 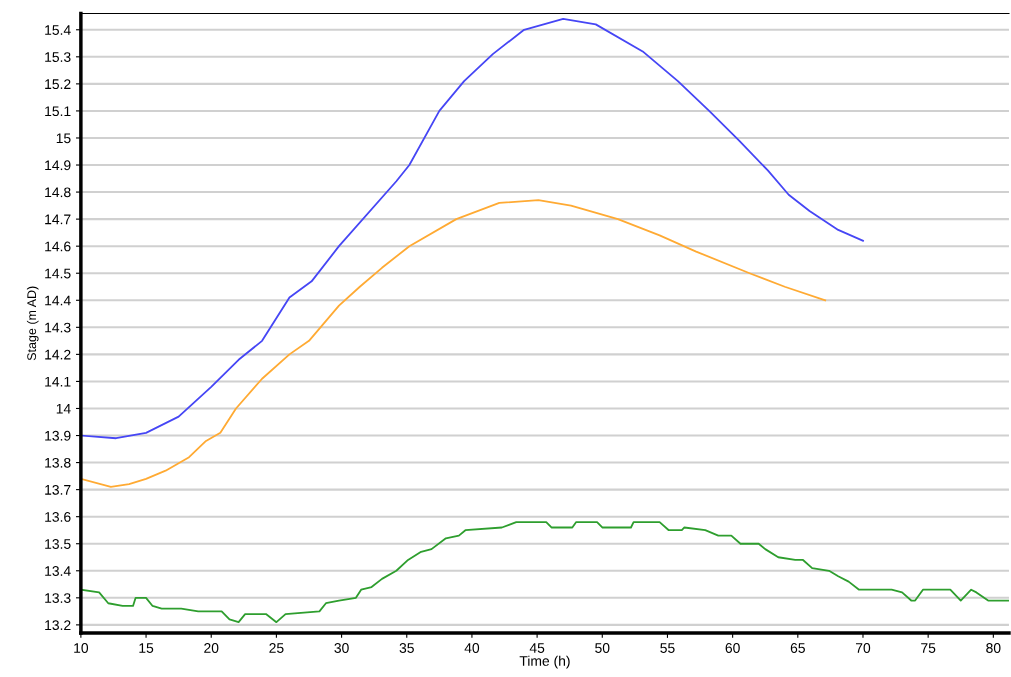 I want to click on x-tick-label: 20, so click(x=211, y=648).